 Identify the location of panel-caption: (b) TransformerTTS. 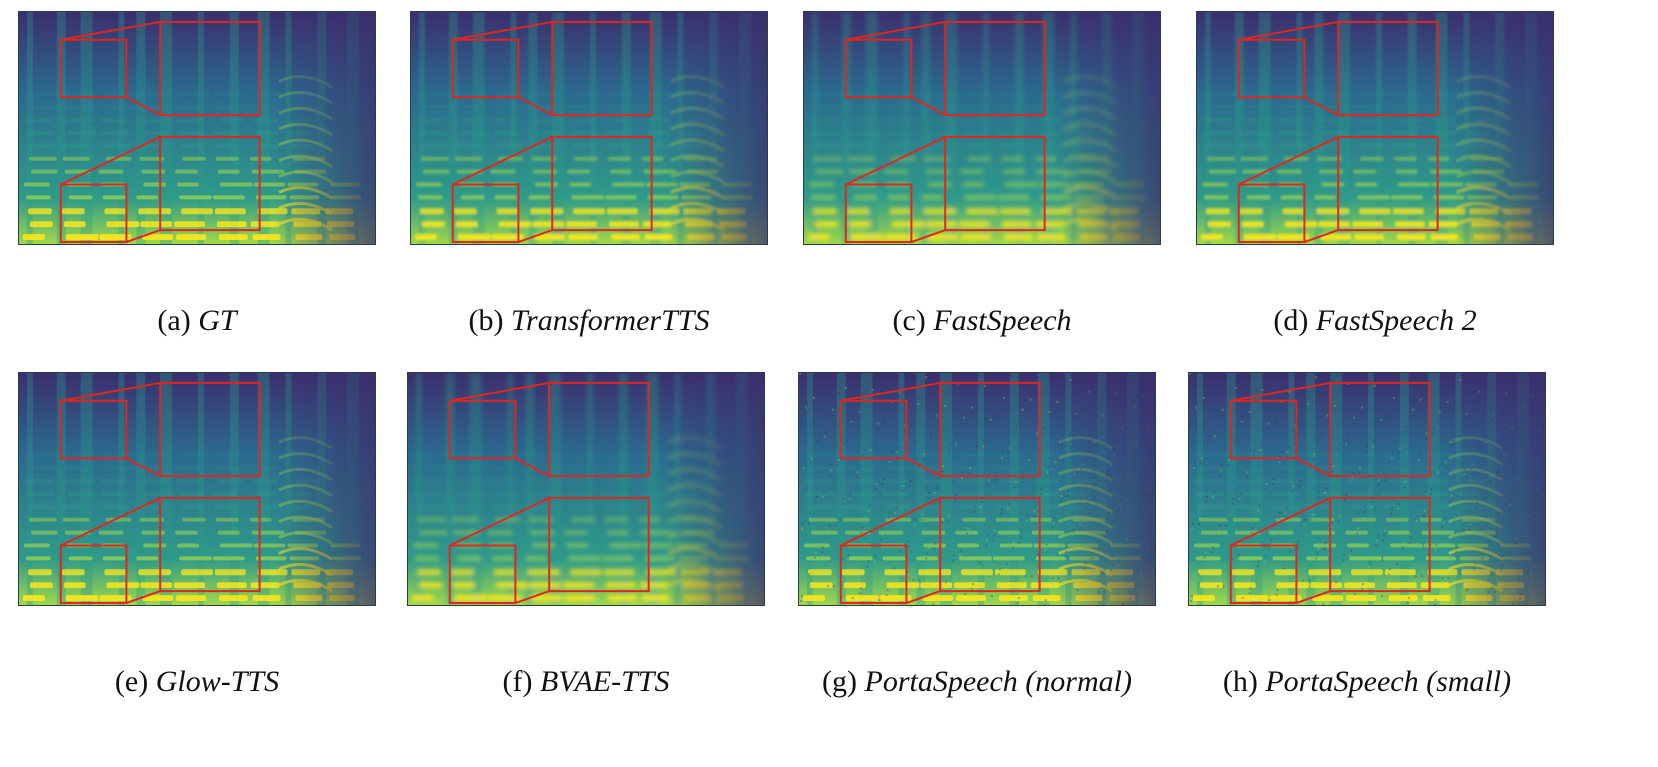
(589, 321).